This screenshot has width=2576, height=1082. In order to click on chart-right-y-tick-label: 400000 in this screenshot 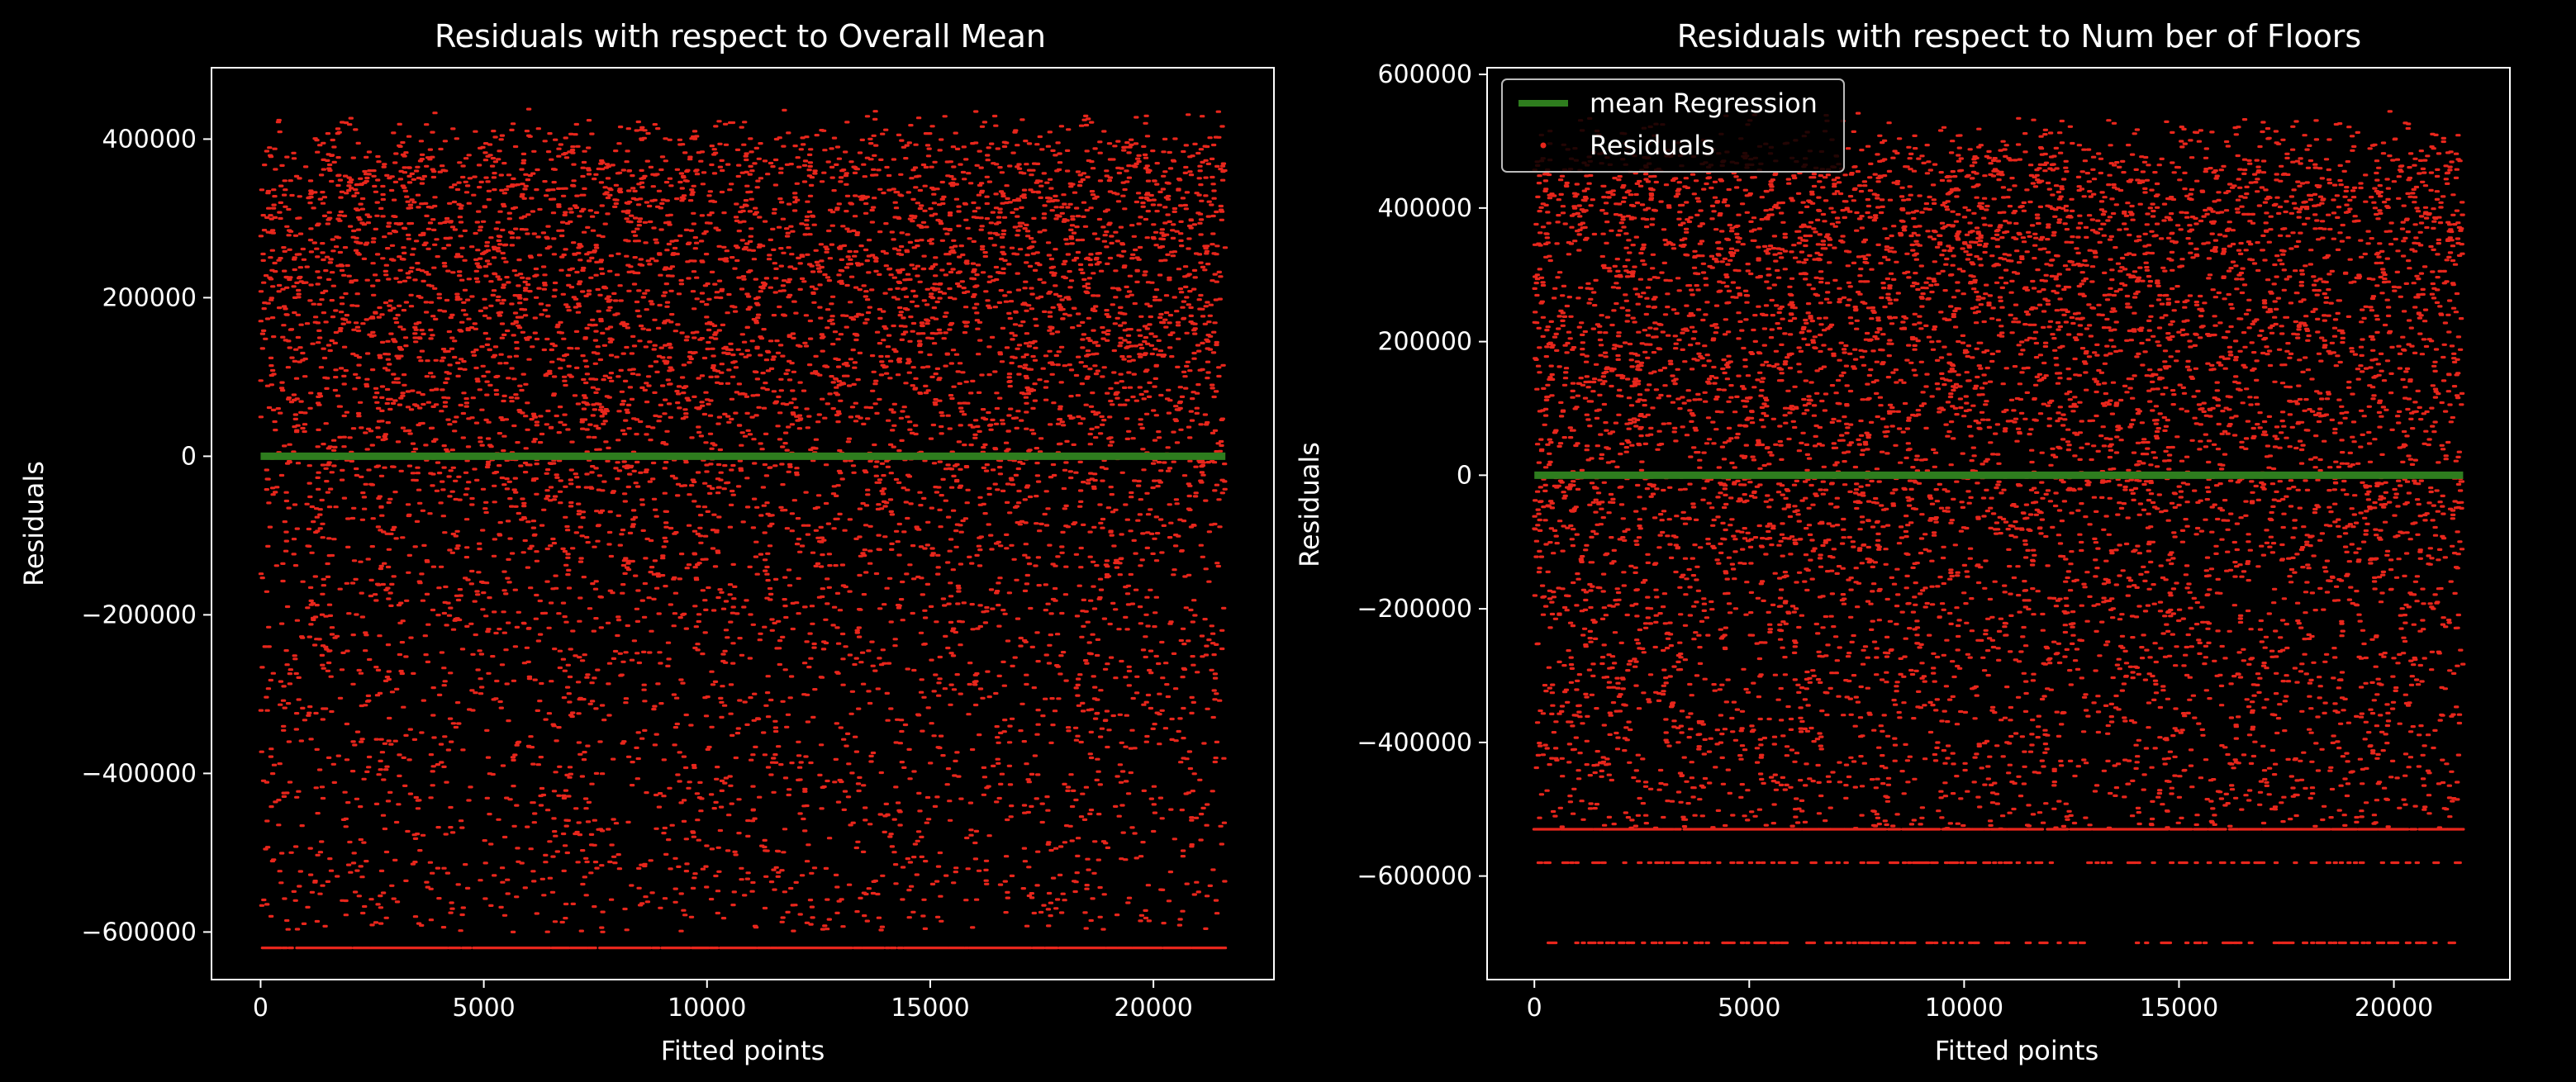, I will do `click(1424, 208)`.